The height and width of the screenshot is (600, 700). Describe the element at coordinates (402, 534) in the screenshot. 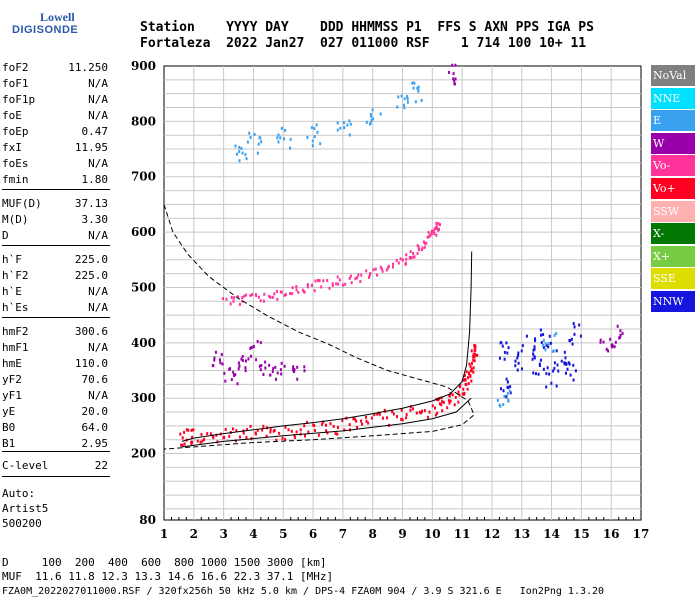

I see `x-tick-label: 9` at that location.